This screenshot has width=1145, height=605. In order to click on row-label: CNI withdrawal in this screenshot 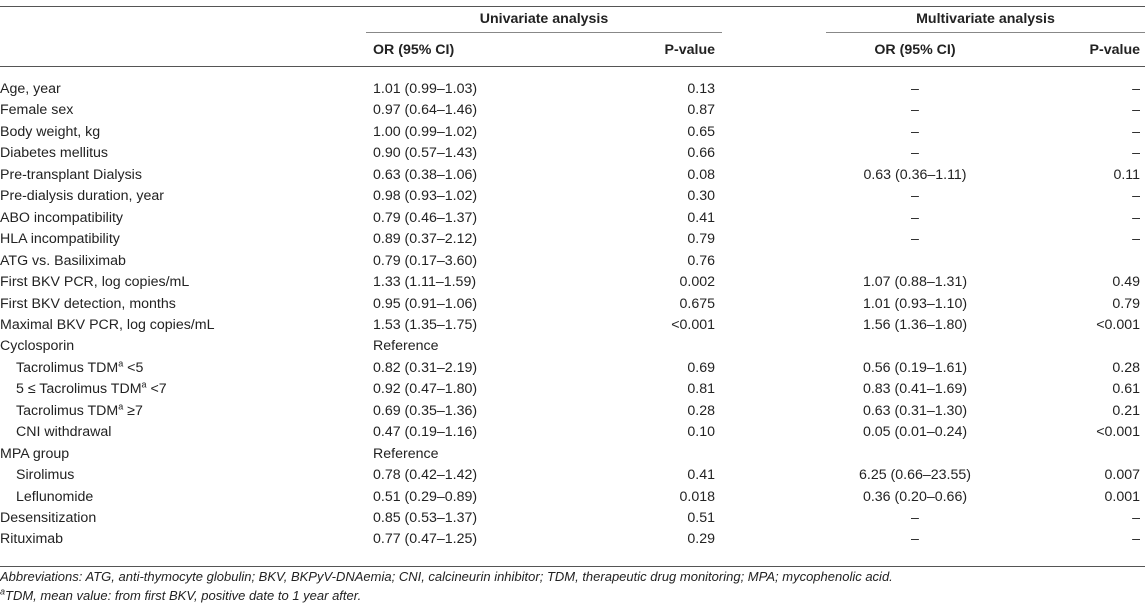, I will do `click(64, 432)`.